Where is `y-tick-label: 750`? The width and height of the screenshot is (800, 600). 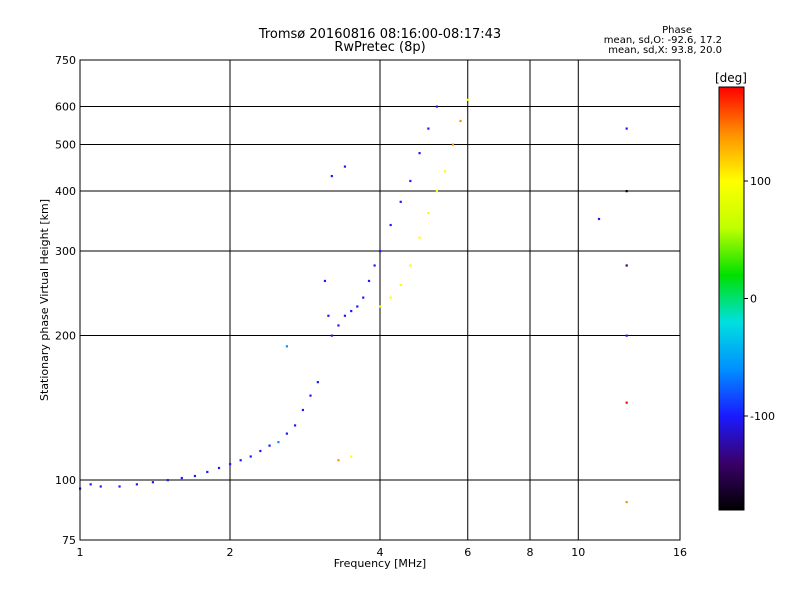 y-tick-label: 750 is located at coordinates (65, 60).